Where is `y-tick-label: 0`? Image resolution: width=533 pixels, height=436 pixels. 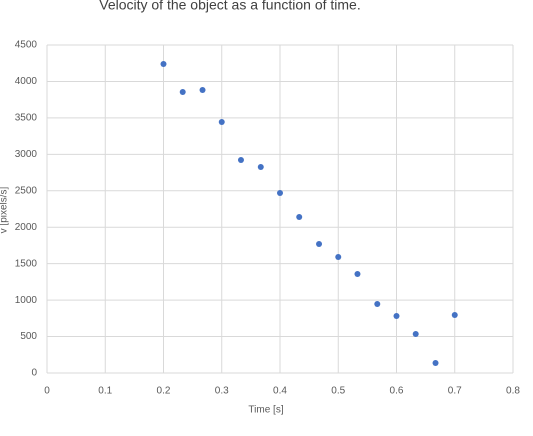
y-tick-label: 0 is located at coordinates (34, 373).